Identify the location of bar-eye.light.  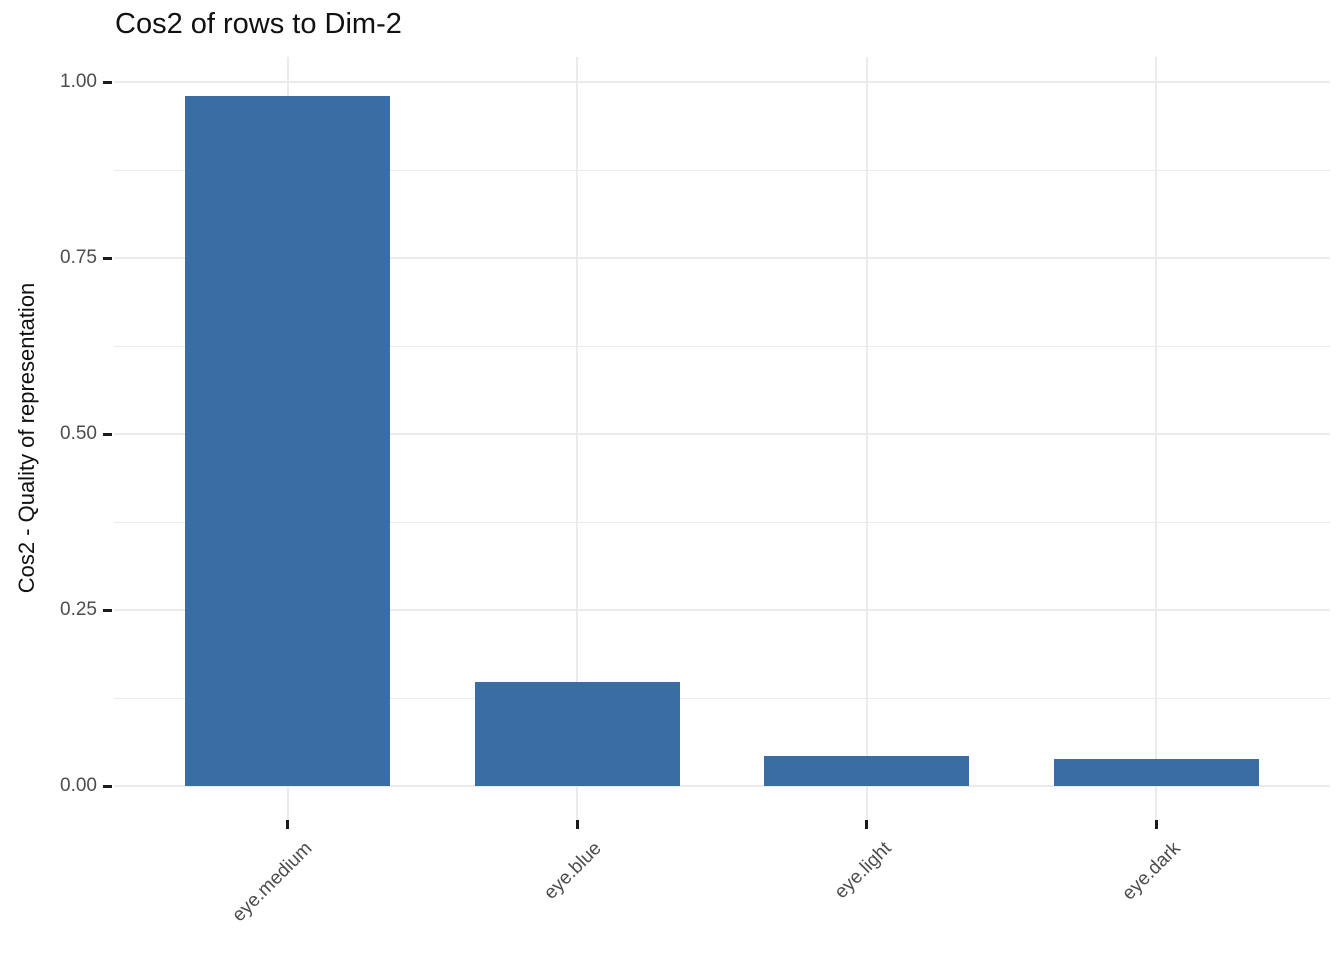
(867, 771).